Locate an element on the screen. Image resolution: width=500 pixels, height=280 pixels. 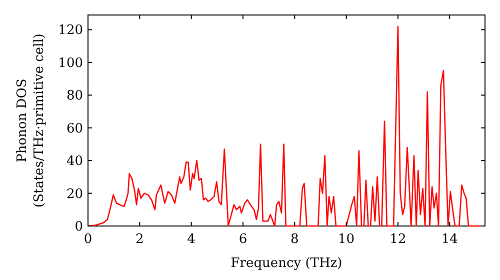
x-tick-label: 8 is located at coordinates (294, 239).